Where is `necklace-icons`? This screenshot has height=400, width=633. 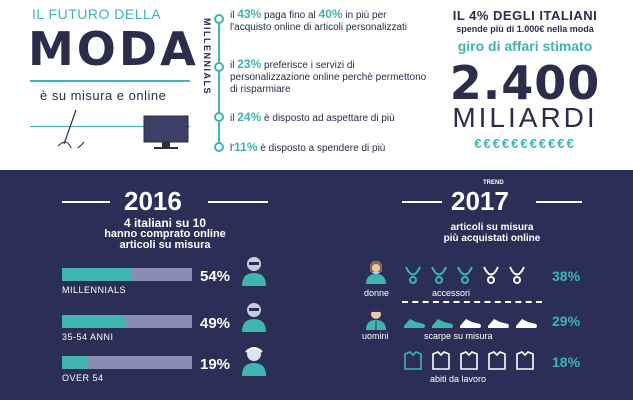 necklace-icons is located at coordinates (465, 275).